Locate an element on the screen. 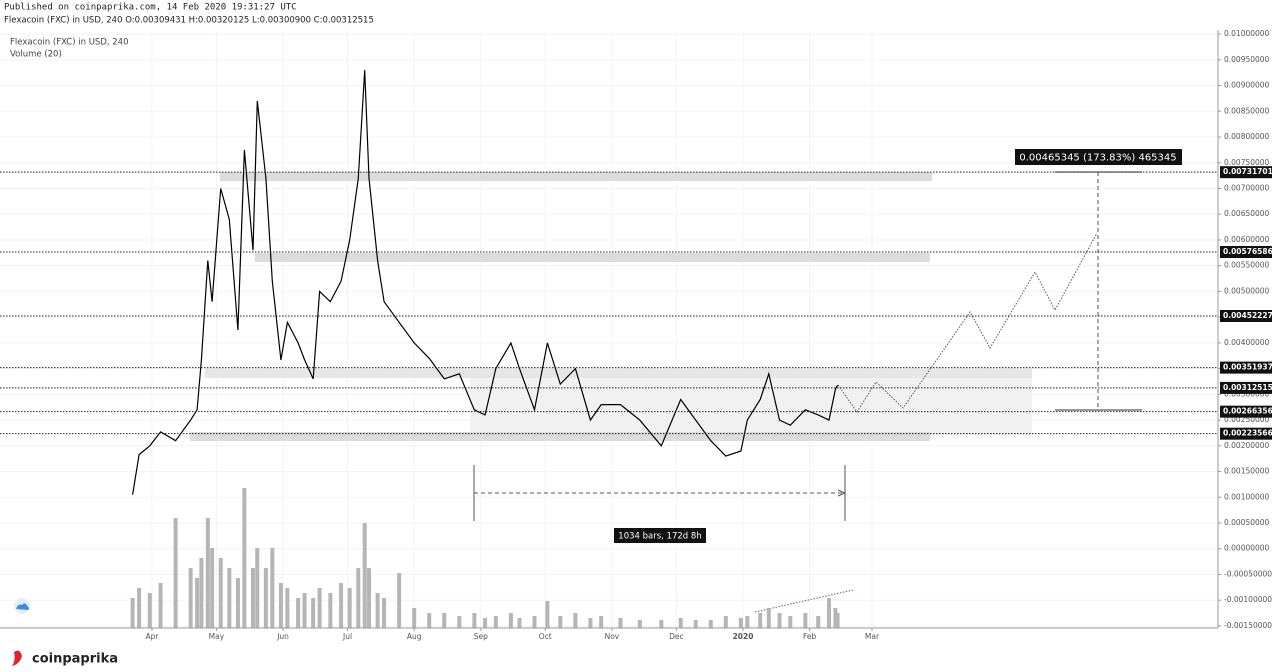 The height and width of the screenshot is (672, 1280). y-tick-label: 0.01000000 is located at coordinates (1247, 33).